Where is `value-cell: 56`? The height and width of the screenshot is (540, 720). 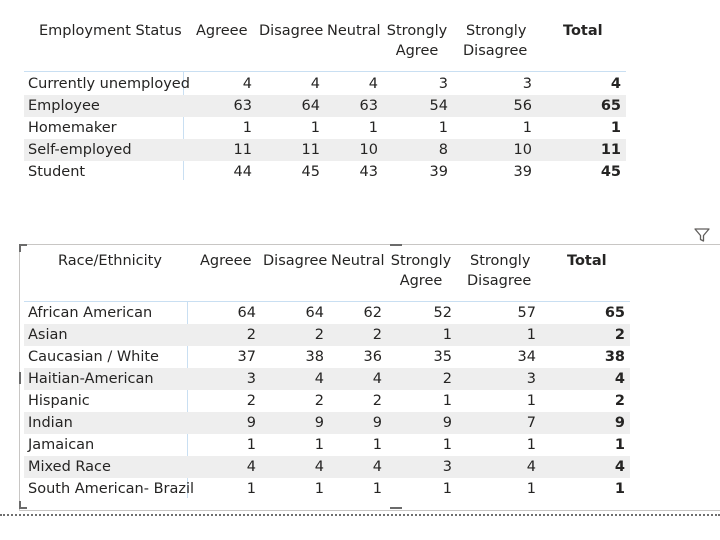 value-cell: 56 is located at coordinates (522, 106).